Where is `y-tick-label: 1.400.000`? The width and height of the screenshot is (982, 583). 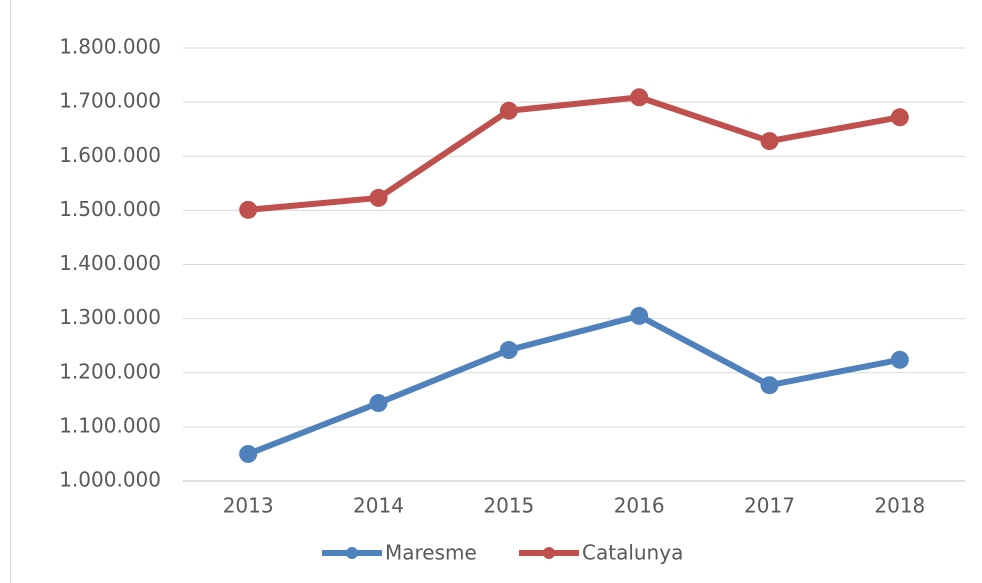
y-tick-label: 1.400.000 is located at coordinates (110, 263).